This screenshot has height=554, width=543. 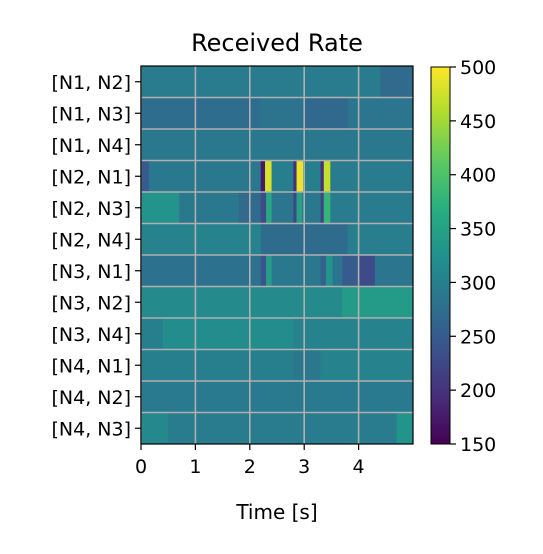 I want to click on colorbar-tick-label: 150, so click(x=478, y=445).